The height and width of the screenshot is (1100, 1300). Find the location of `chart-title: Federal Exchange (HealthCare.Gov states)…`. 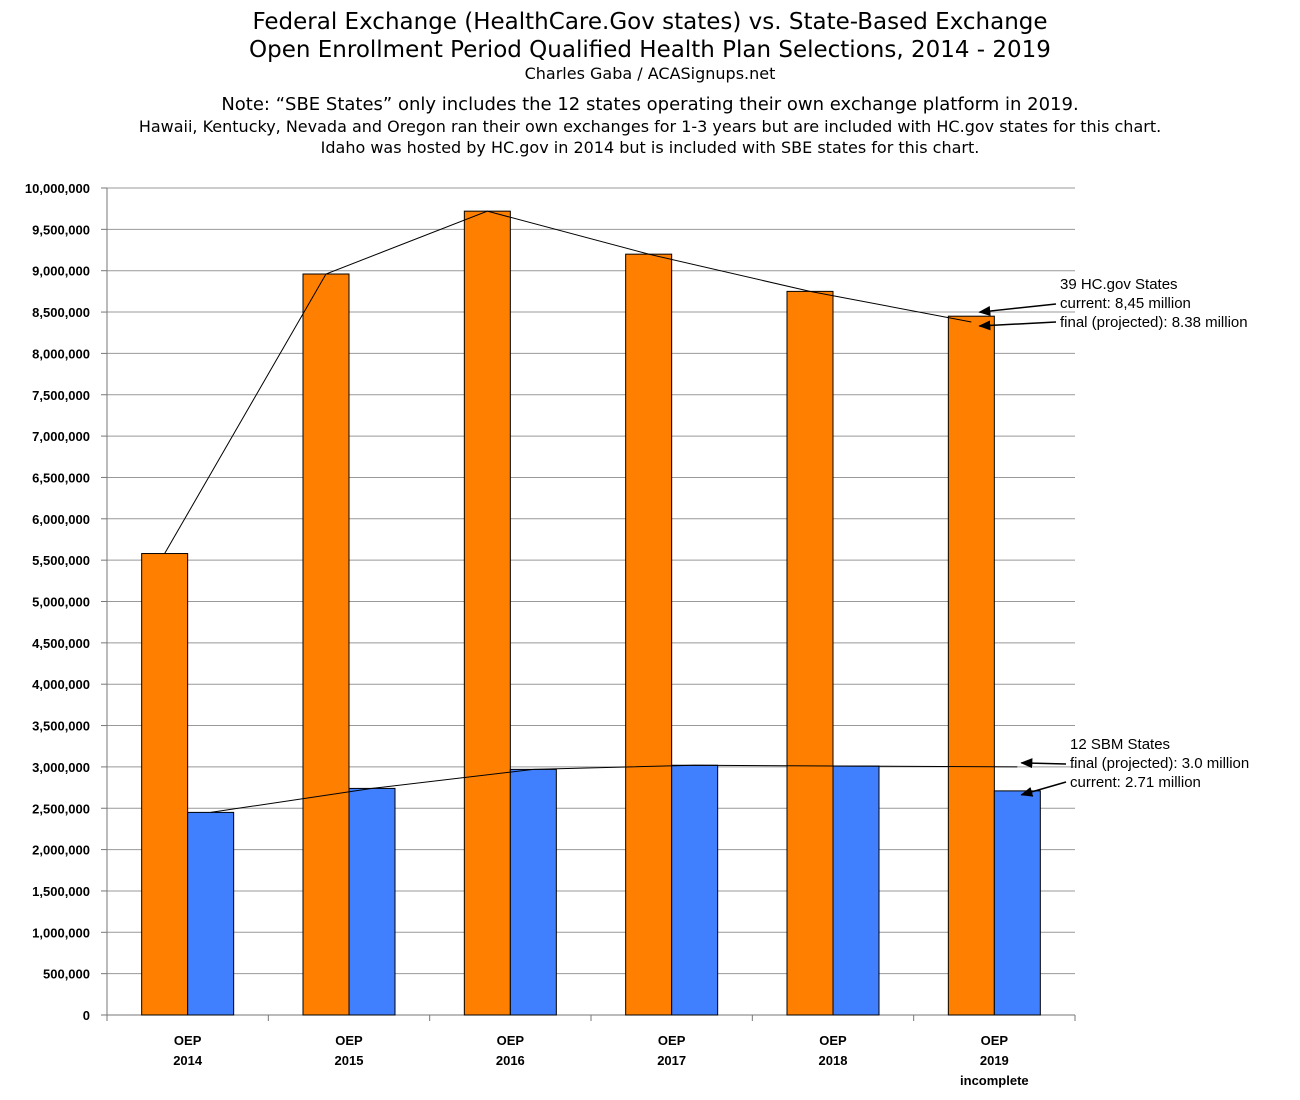

chart-title: Federal Exchange (HealthCare.Gov states)… is located at coordinates (650, 36).